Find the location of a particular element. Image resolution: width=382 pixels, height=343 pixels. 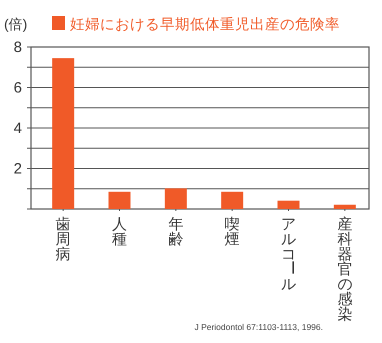

x-tick-label: 歯周病 is located at coordinates (63, 239).